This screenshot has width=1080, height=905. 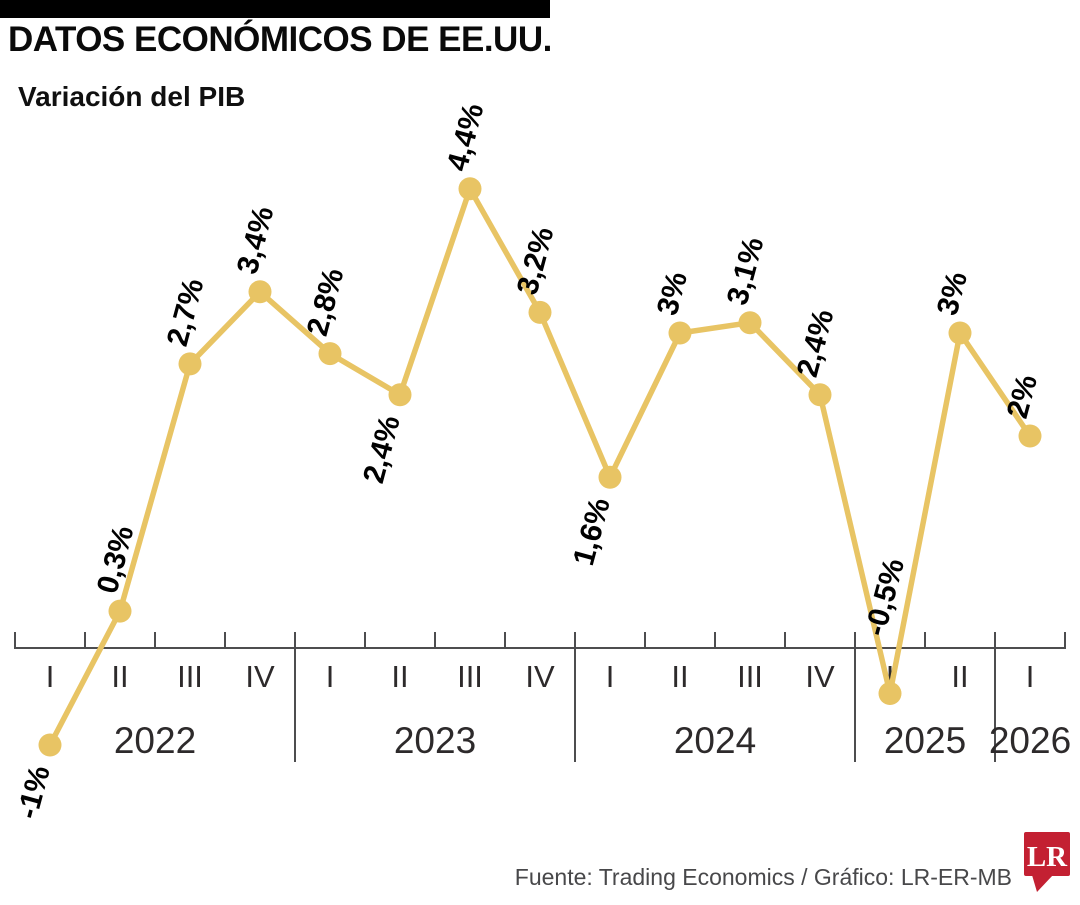 What do you see at coordinates (120, 611) in the screenshot?
I see `data-point-2022-II` at bounding box center [120, 611].